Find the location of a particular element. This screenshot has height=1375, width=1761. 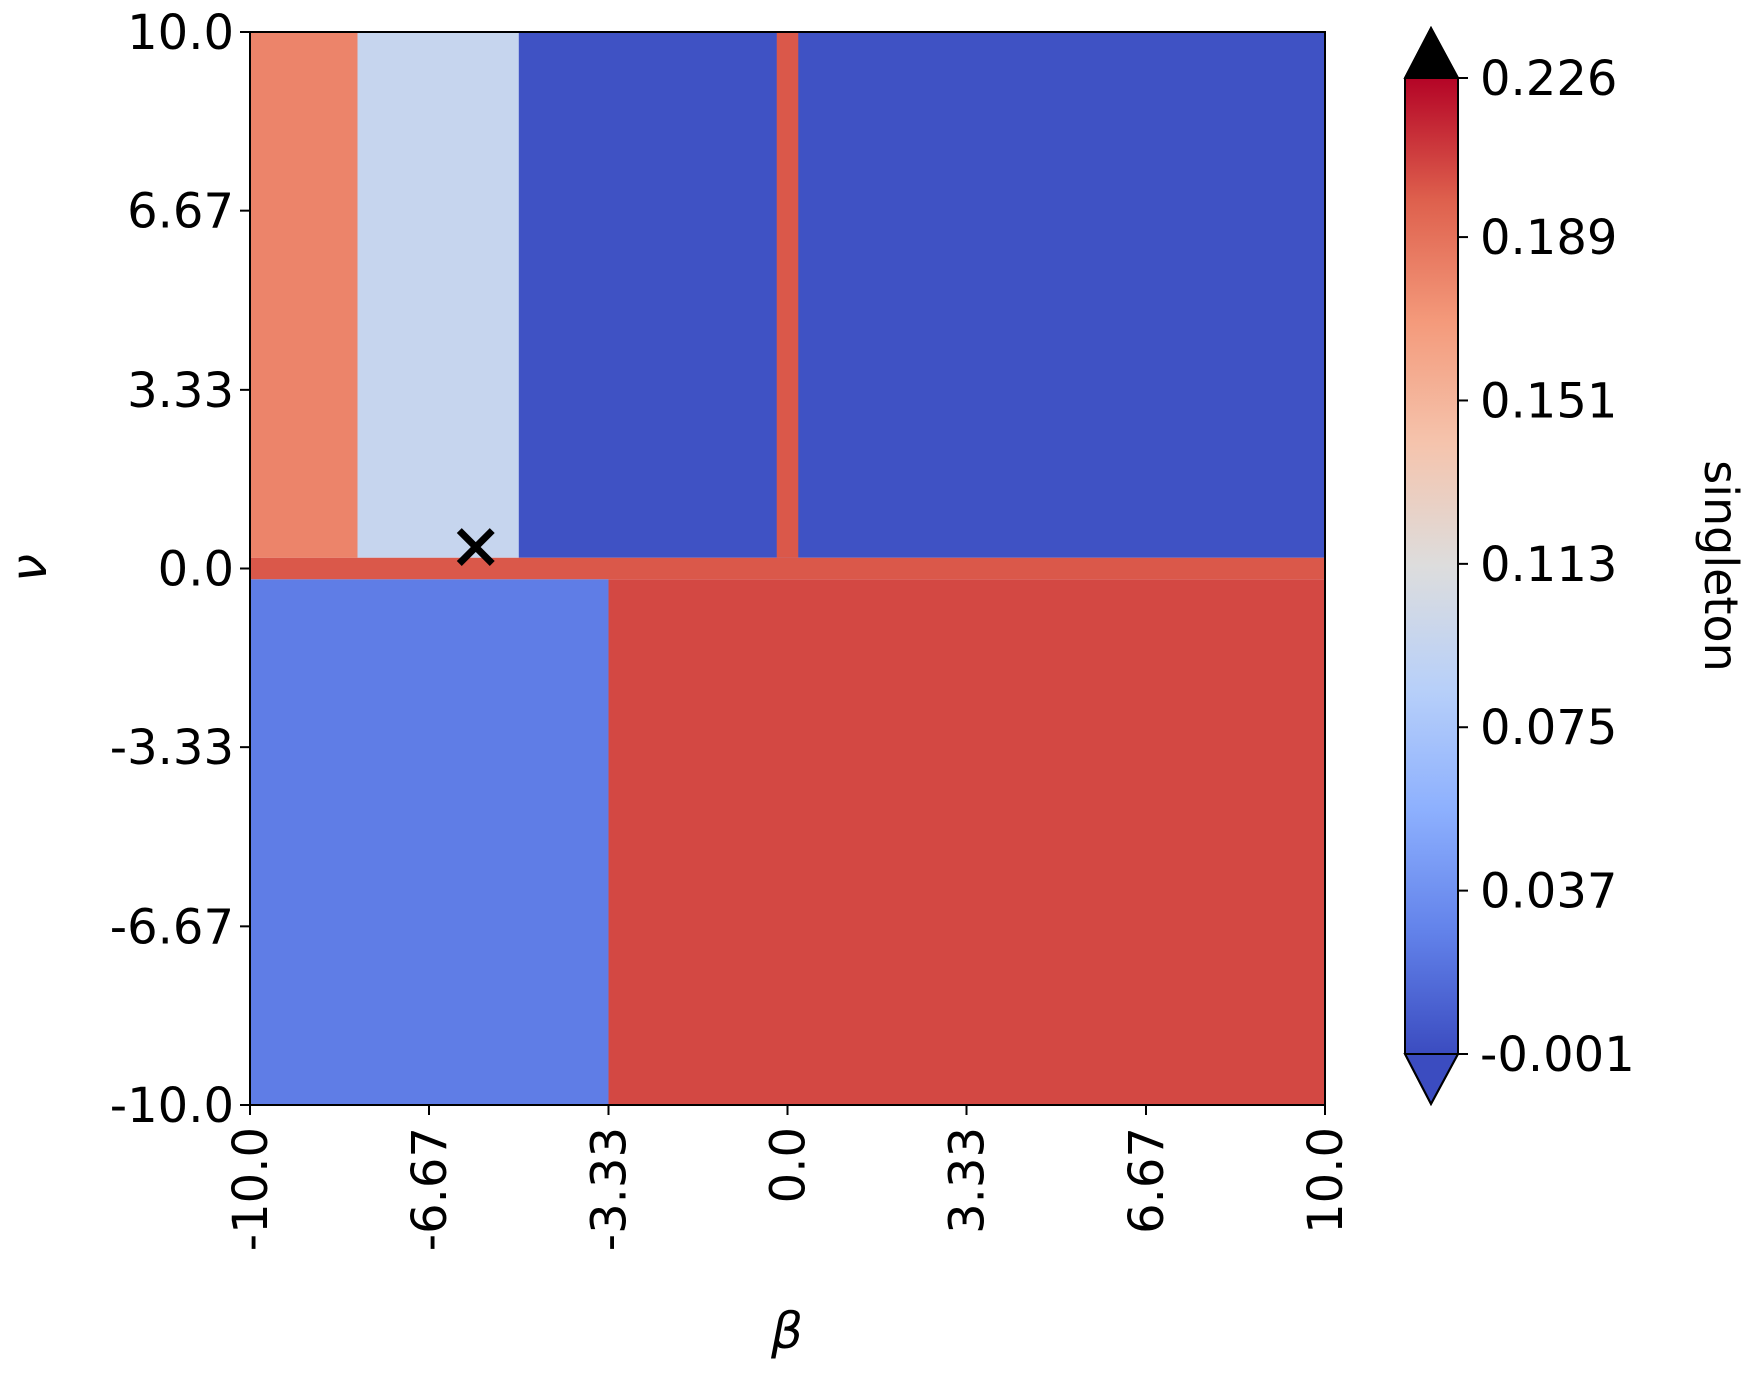

y-tick-label: 3.33 is located at coordinates (180, 391).